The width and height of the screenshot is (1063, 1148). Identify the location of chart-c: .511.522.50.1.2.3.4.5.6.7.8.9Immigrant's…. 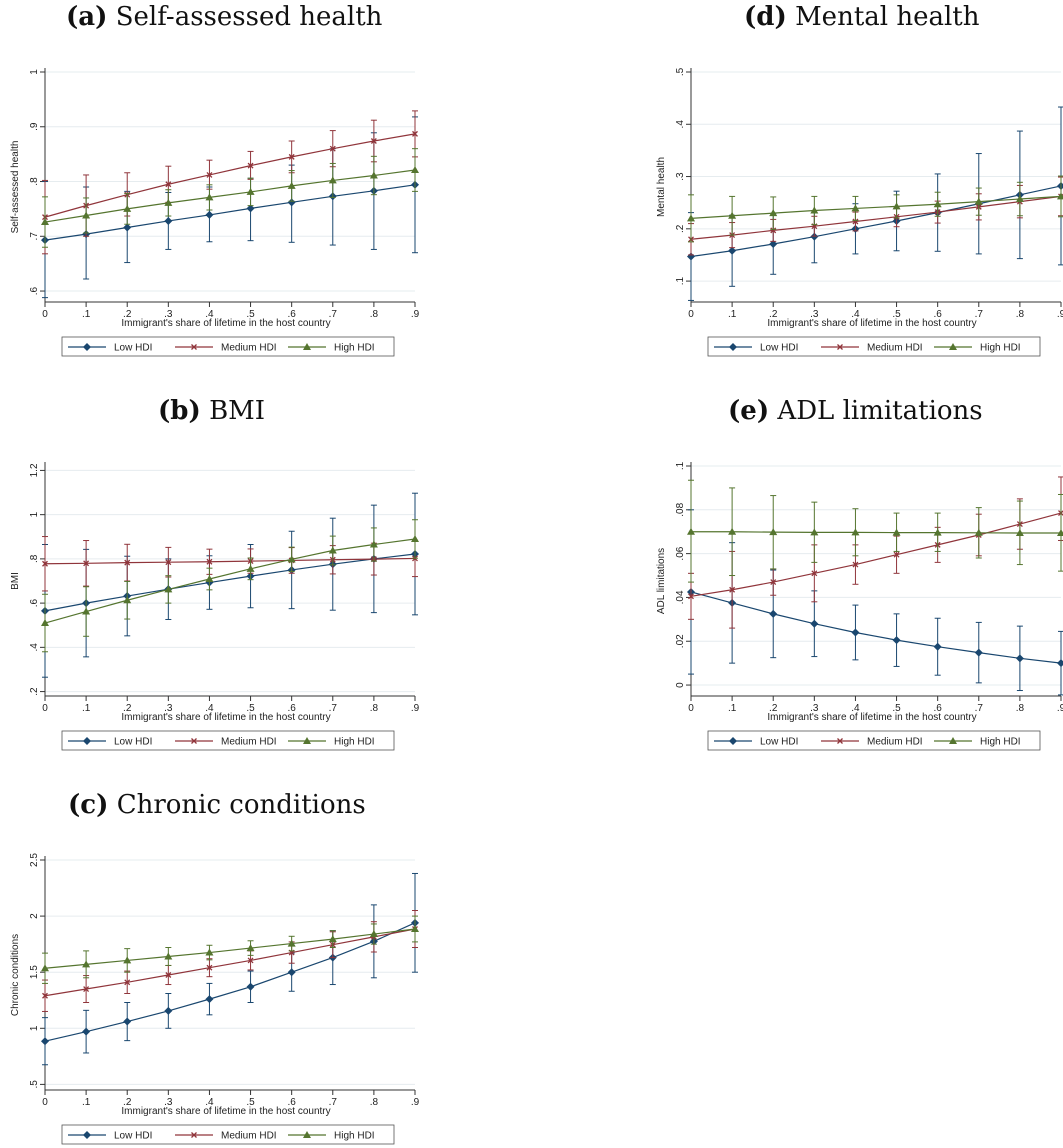
(210, 968).